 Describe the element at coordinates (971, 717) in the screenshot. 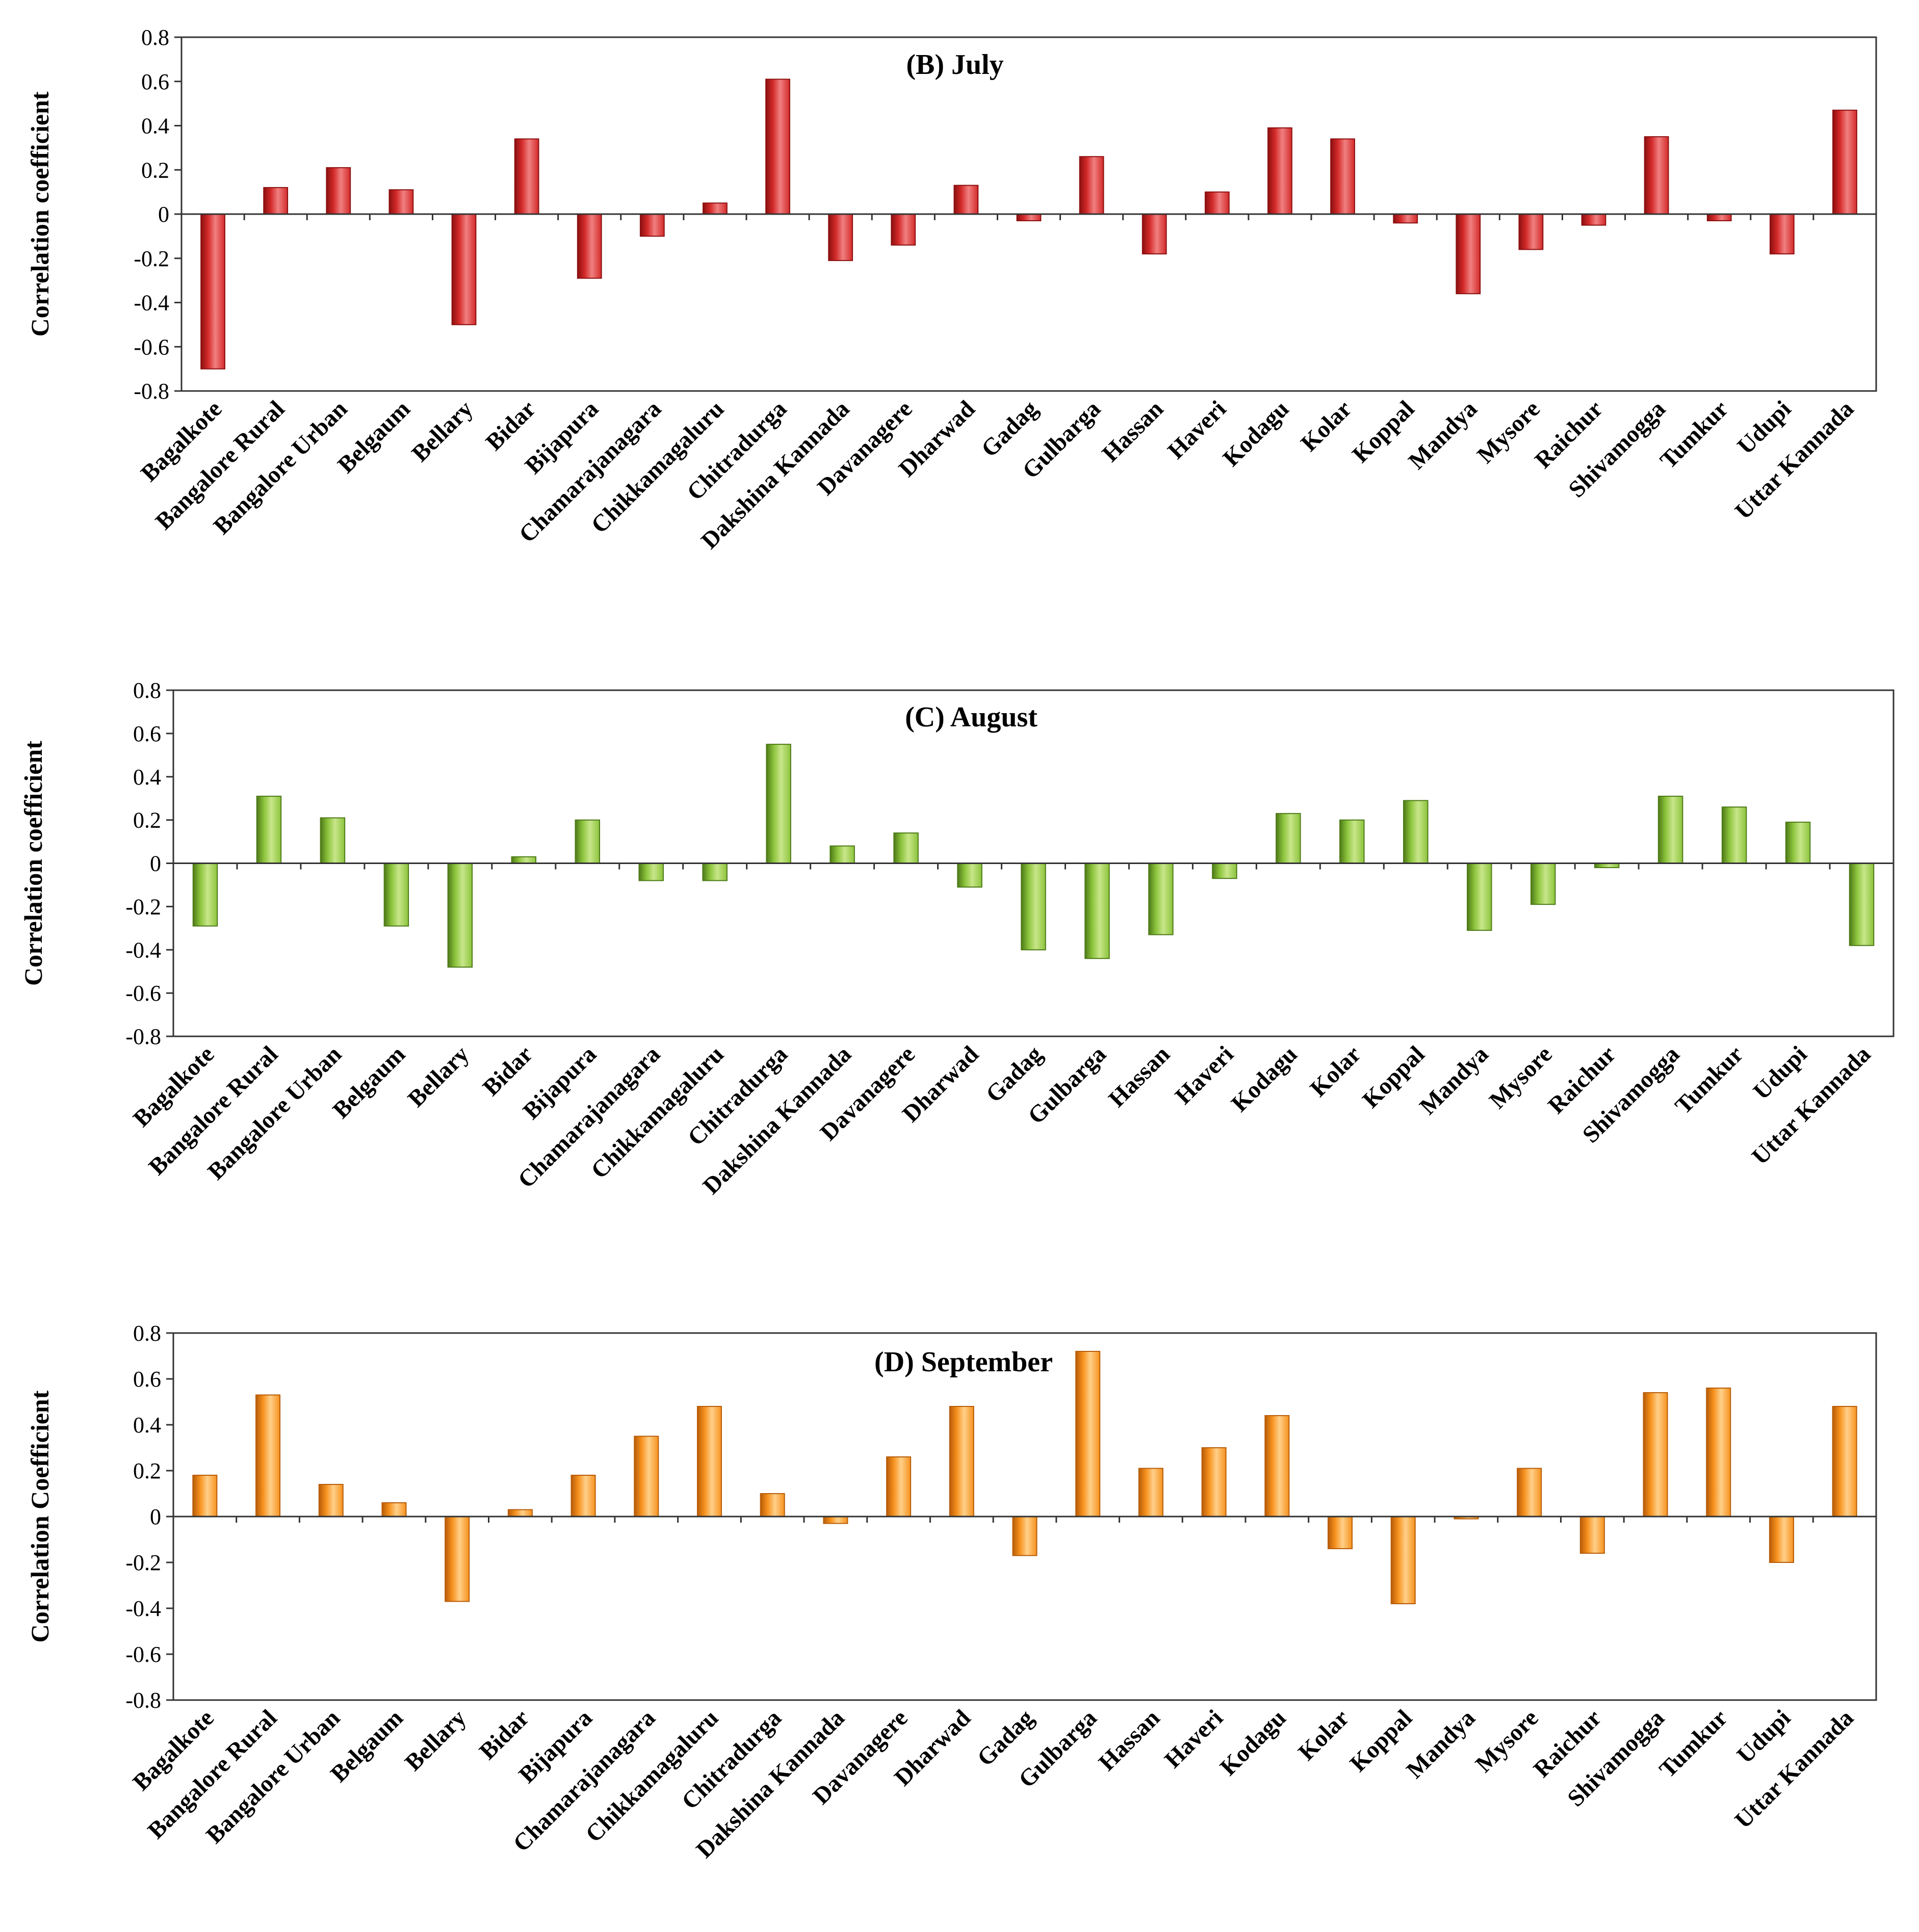

I see `chart-title: (C) August` at that location.